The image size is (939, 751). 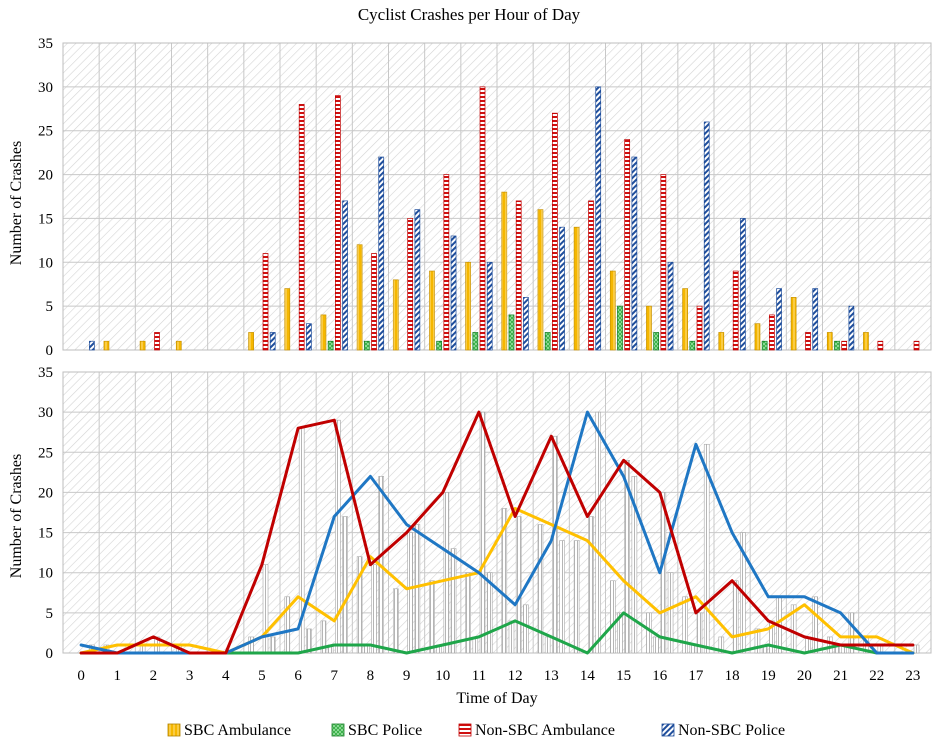 I want to click on top-y-tick-label: 25, so click(x=45, y=132).